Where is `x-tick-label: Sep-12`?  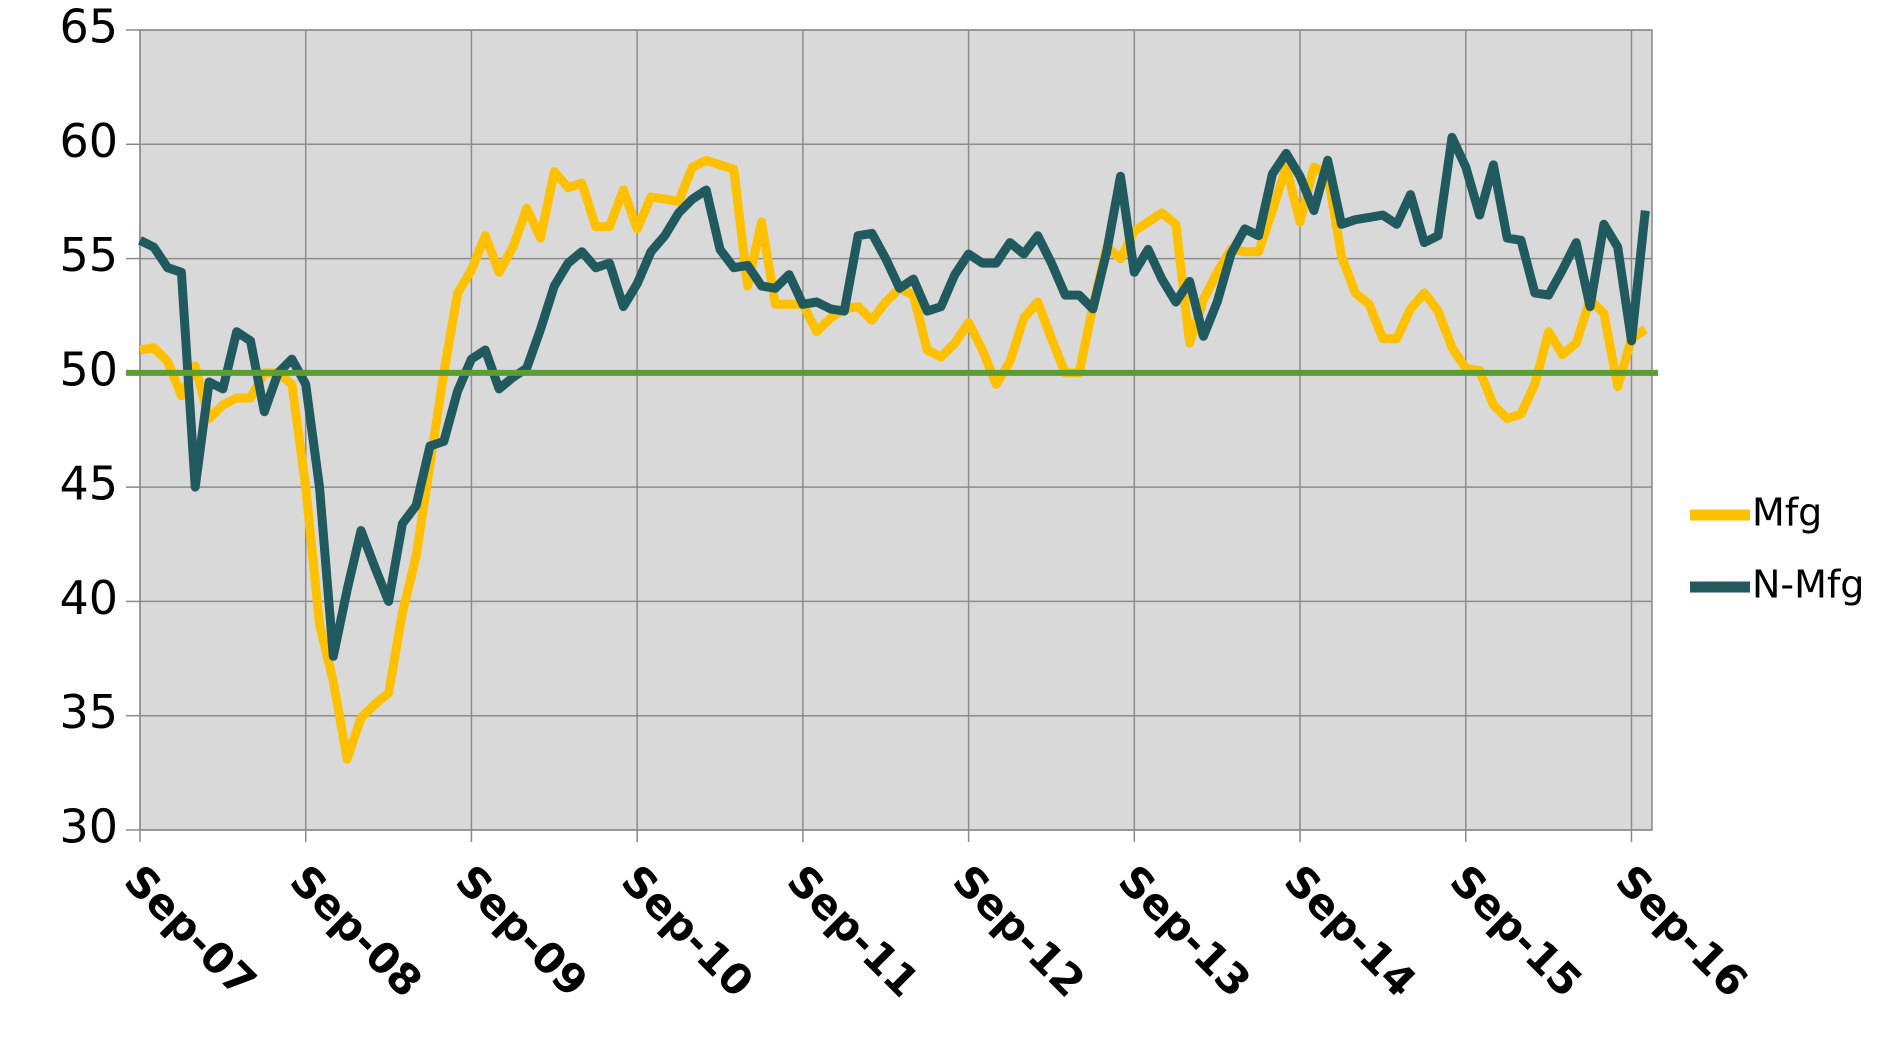 x-tick-label: Sep-12 is located at coordinates (1018, 931).